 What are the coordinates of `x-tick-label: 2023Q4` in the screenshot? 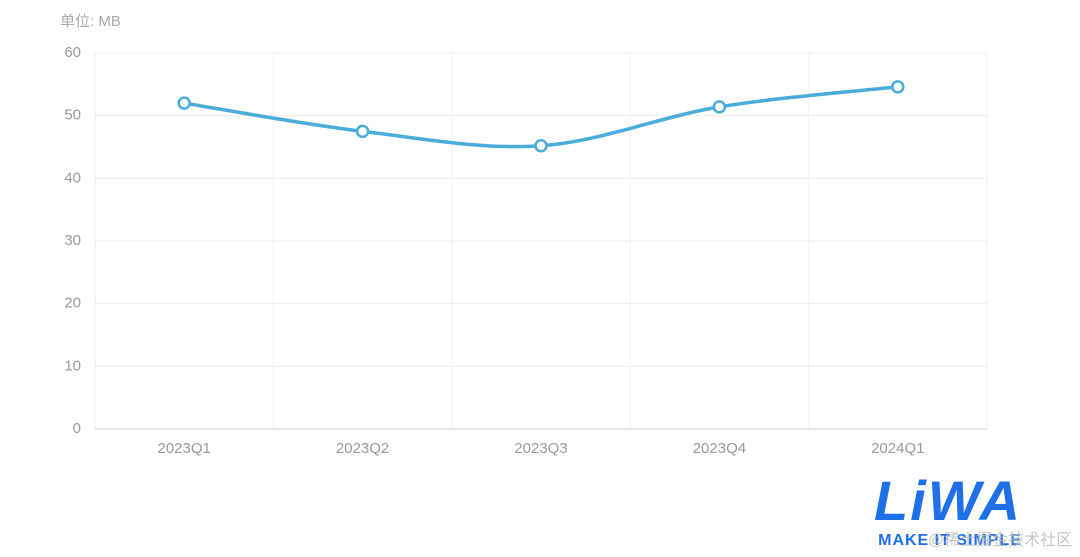 It's located at (719, 448).